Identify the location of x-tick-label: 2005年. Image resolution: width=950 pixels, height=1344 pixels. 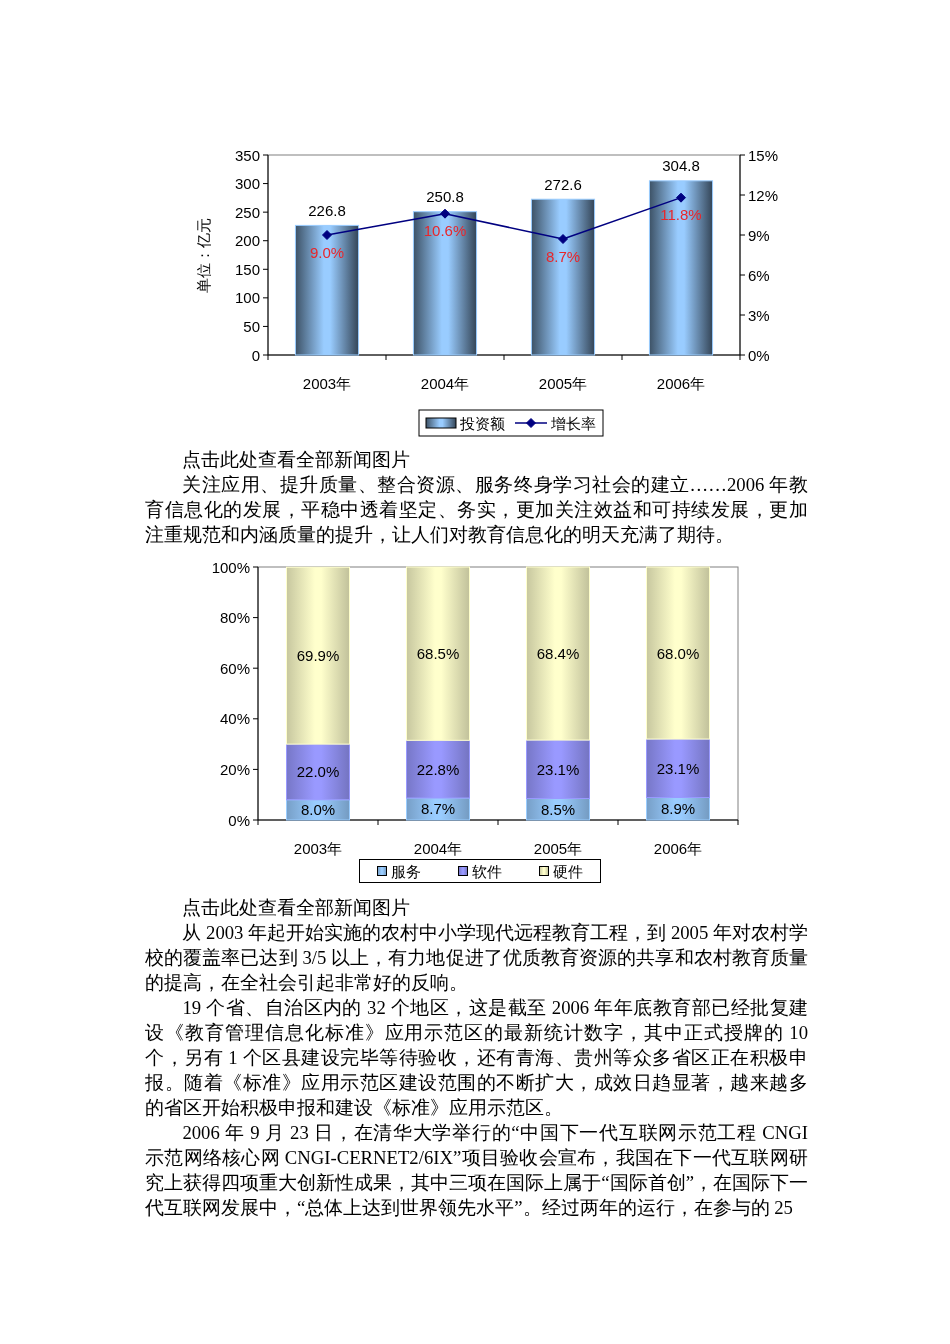
(558, 848).